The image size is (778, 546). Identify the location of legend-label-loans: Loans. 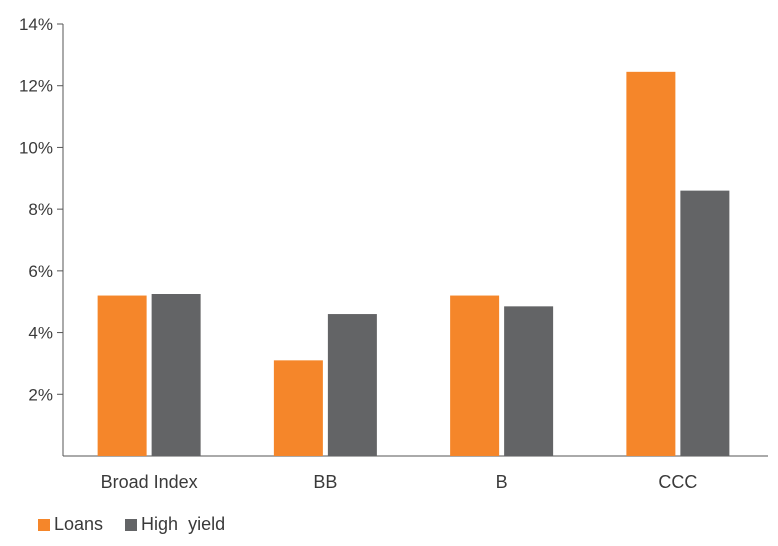
(79, 524).